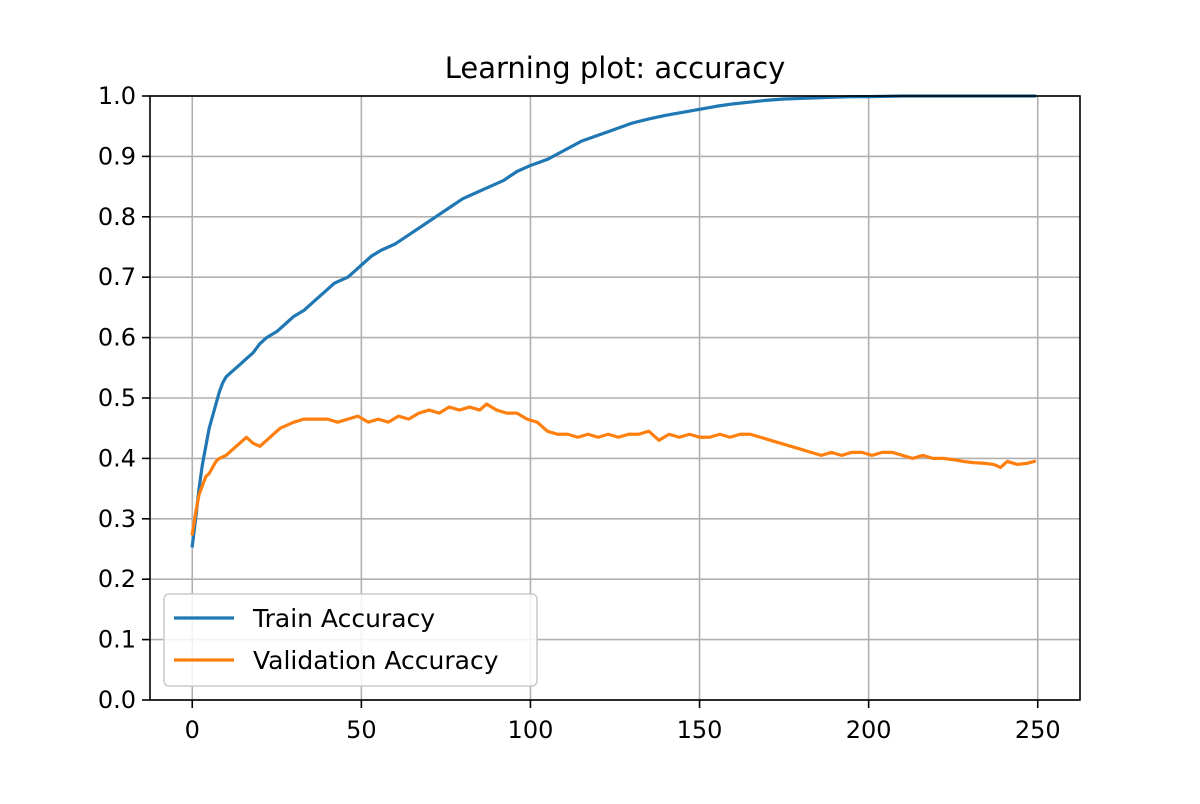 The width and height of the screenshot is (1200, 804). Describe the element at coordinates (869, 730) in the screenshot. I see `x-tick-label: 200` at that location.